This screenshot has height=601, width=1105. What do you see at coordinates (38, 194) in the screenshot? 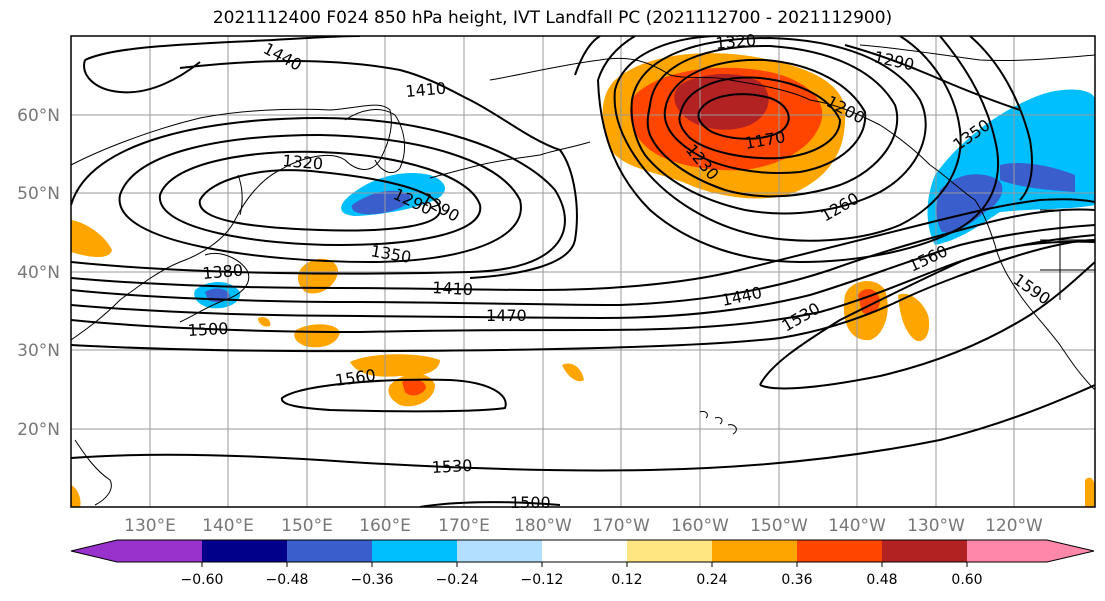
I see `lat-label: 50°N` at bounding box center [38, 194].